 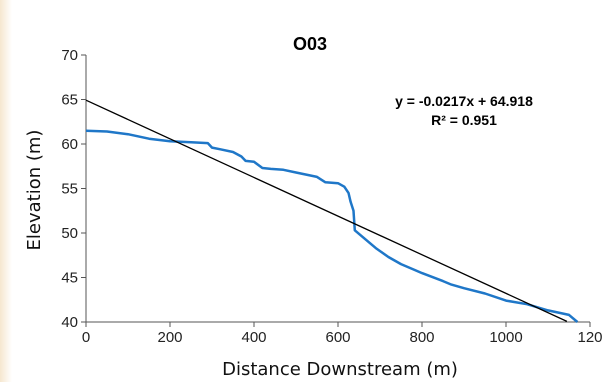 I want to click on y-tick-label: 65, so click(x=69, y=100).